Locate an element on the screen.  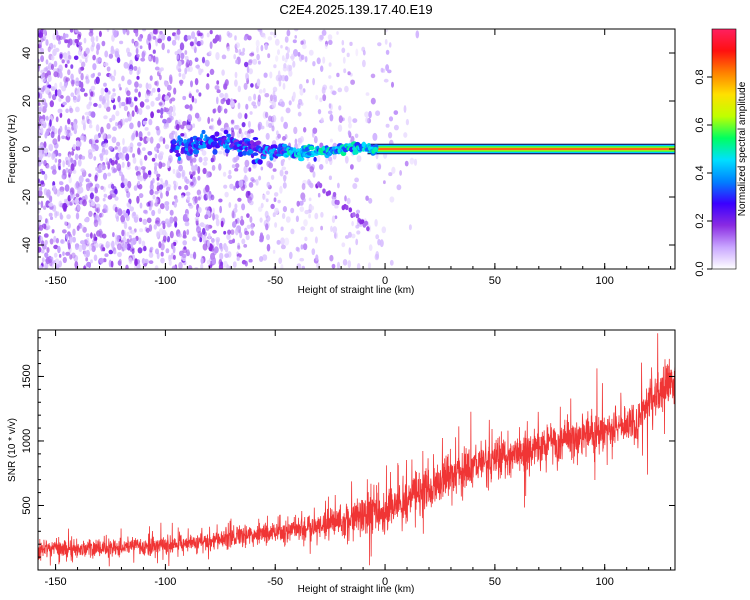
x-tick-label: 100 is located at coordinates (605, 582).